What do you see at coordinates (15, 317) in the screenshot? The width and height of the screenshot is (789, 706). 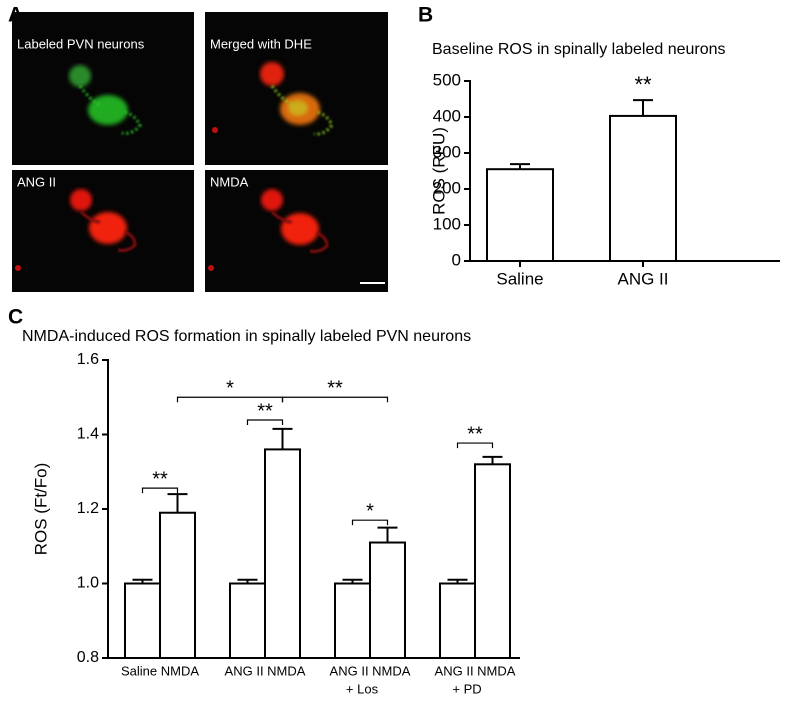 I see `panel-letter: C` at bounding box center [15, 317].